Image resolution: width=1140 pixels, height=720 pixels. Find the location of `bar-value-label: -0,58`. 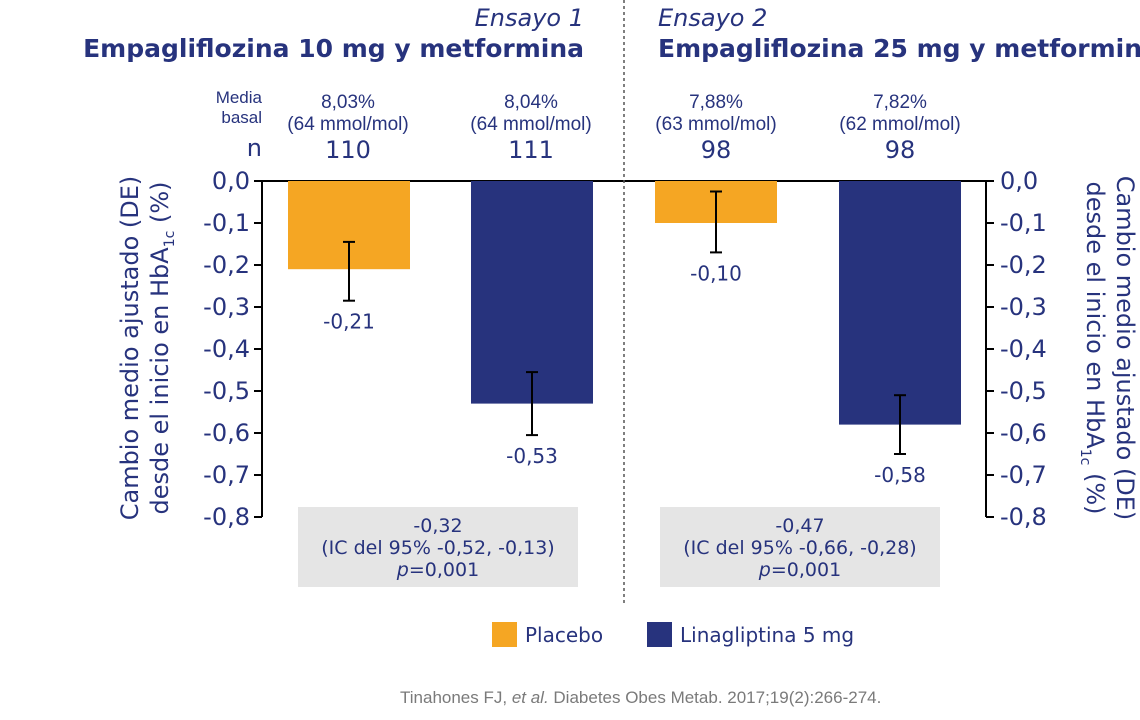

bar-value-label: -0,58 is located at coordinates (900, 475).